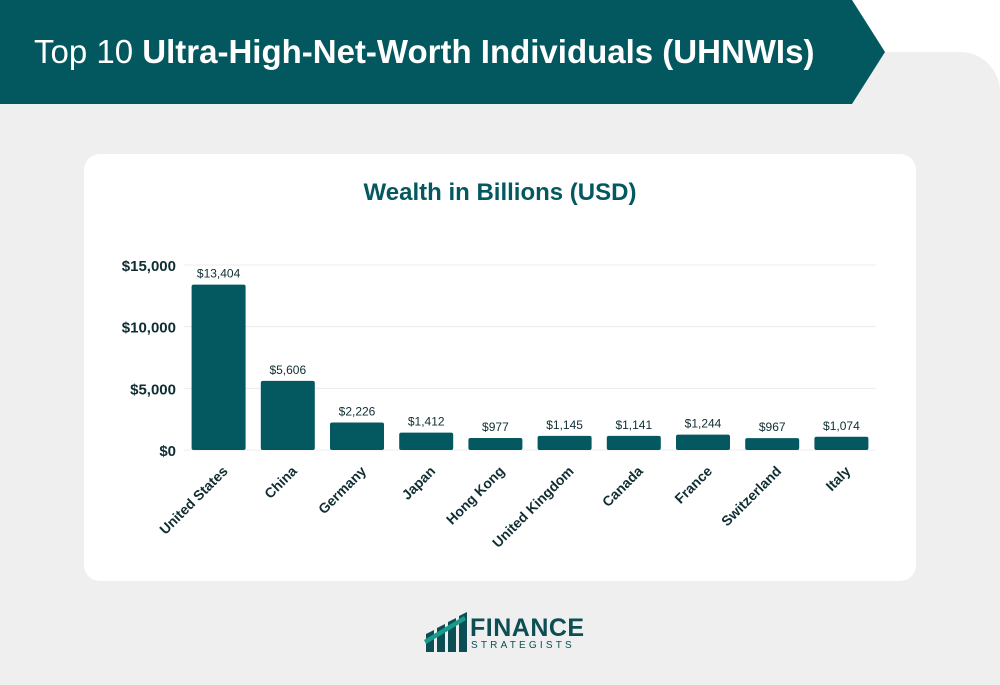 The image size is (1000, 685). What do you see at coordinates (153, 389) in the screenshot?
I see `y-tick-label: $5,000` at bounding box center [153, 389].